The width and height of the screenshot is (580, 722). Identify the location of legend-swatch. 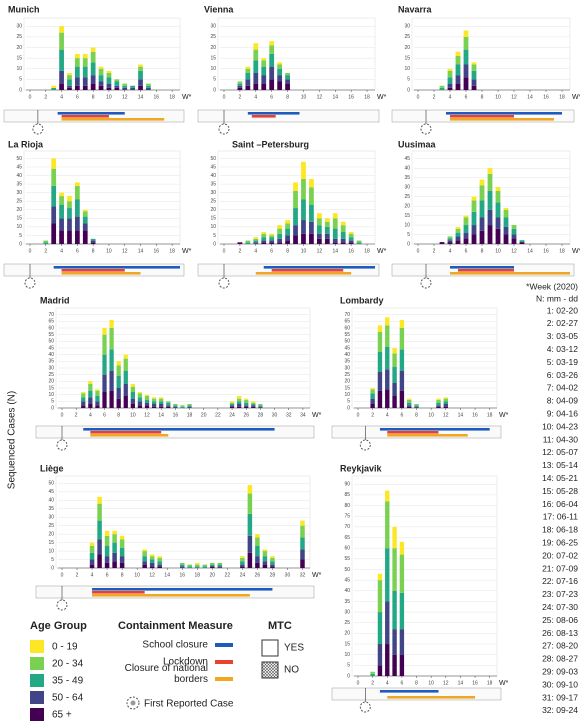
(224, 645).